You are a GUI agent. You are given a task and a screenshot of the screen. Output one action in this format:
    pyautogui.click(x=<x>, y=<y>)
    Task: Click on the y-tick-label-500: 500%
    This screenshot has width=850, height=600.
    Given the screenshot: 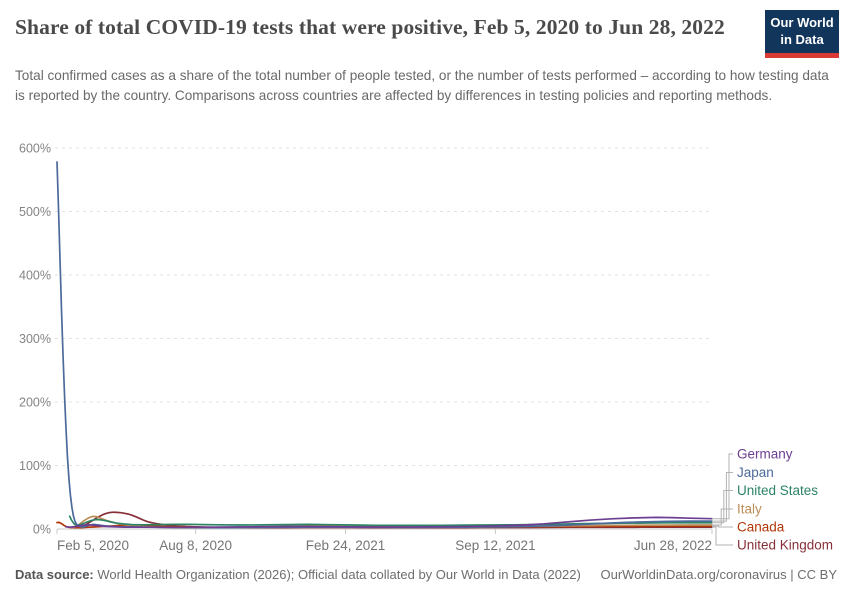 What is the action you would take?
    pyautogui.click(x=35, y=212)
    